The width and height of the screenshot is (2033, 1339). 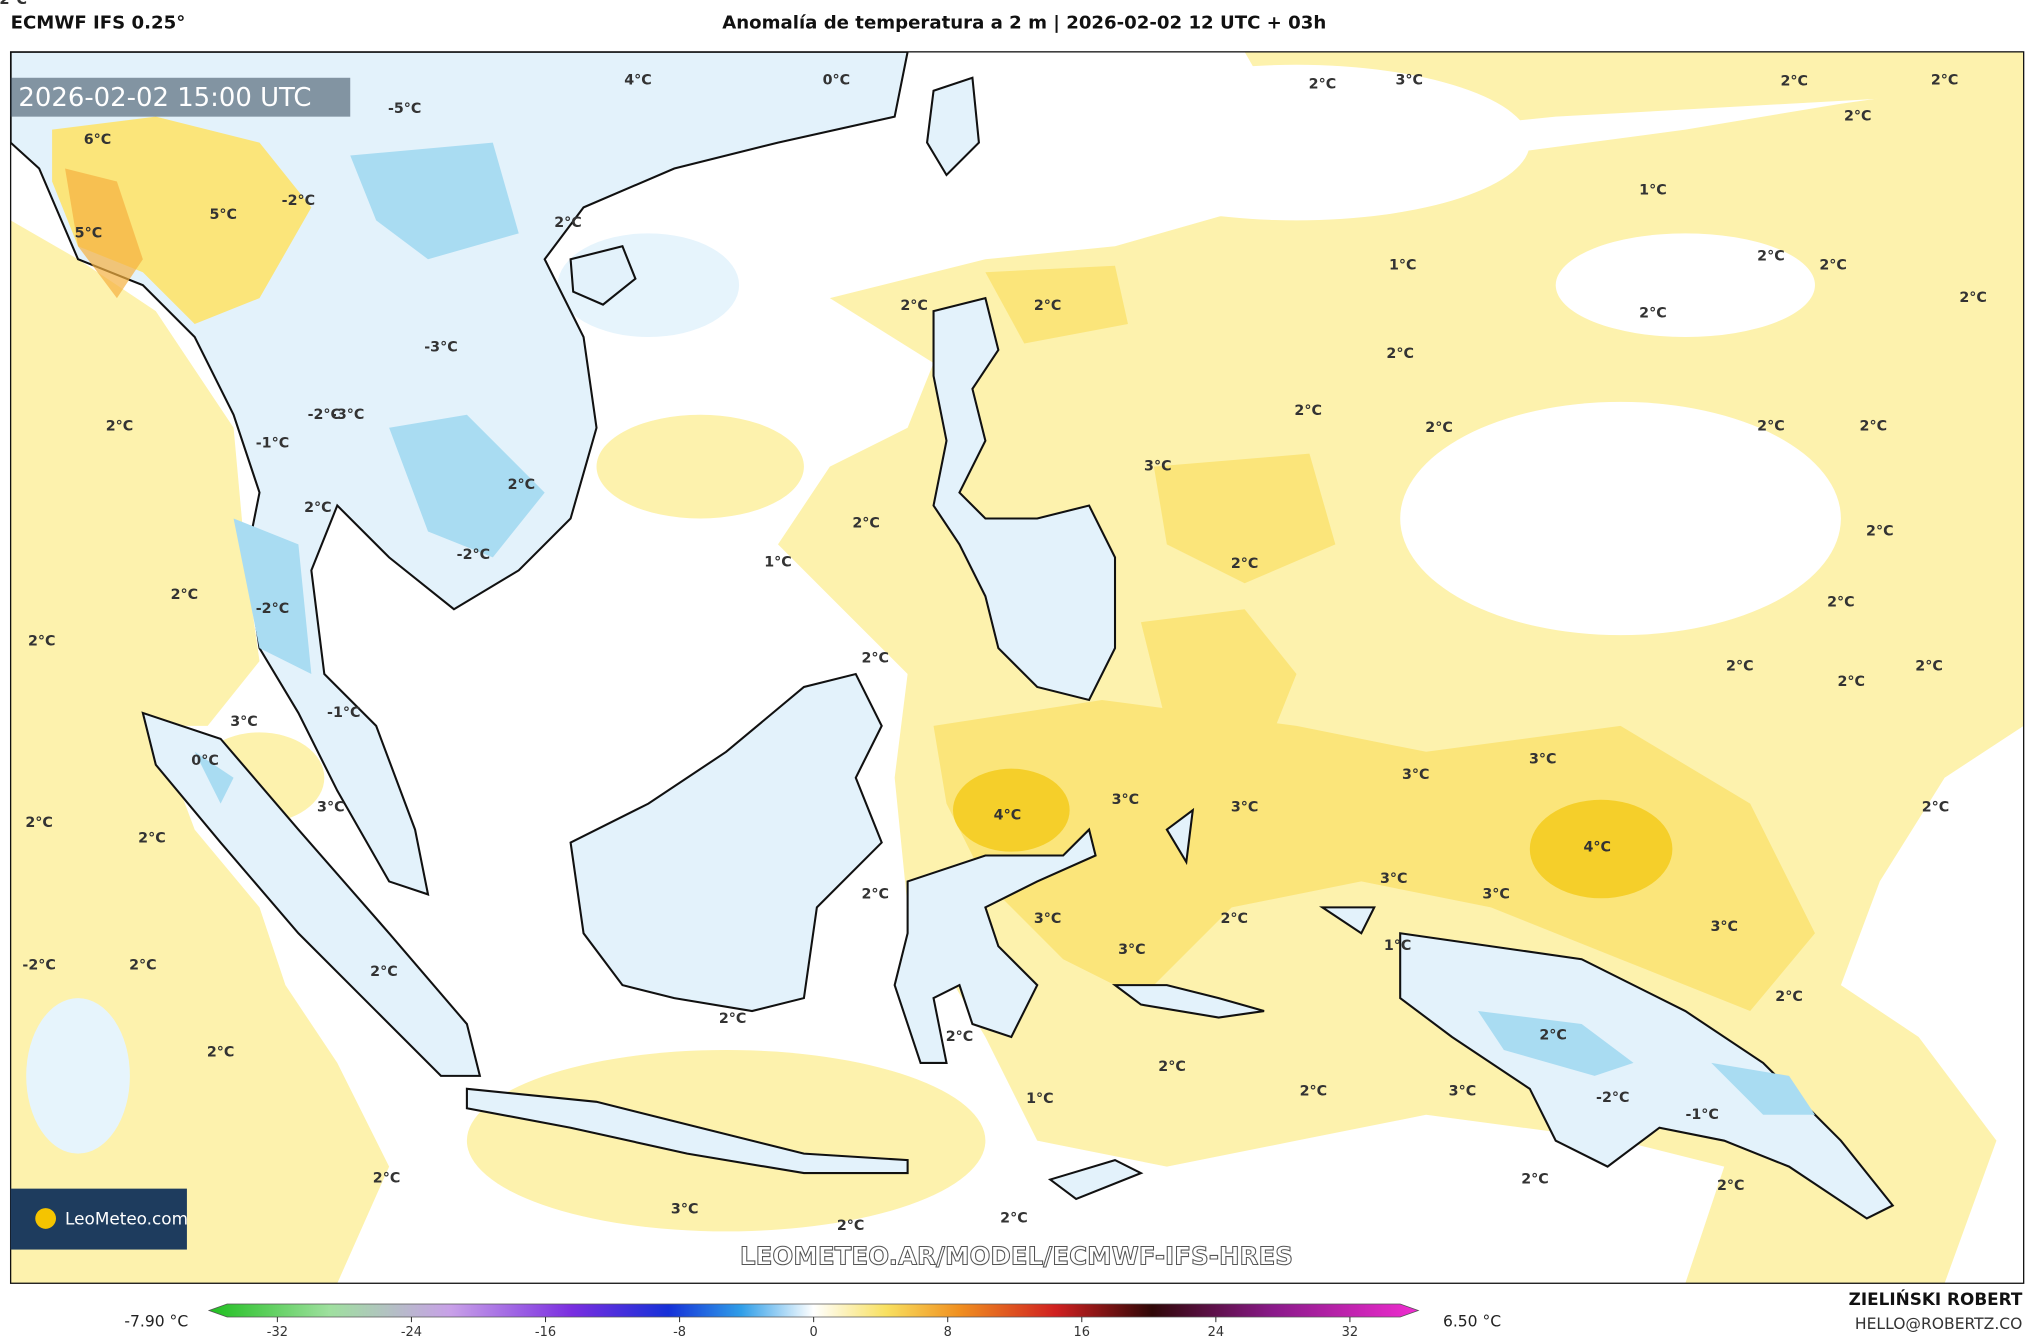 What do you see at coordinates (411, 1332) in the screenshot?
I see `colorbar-tick-label: -24` at bounding box center [411, 1332].